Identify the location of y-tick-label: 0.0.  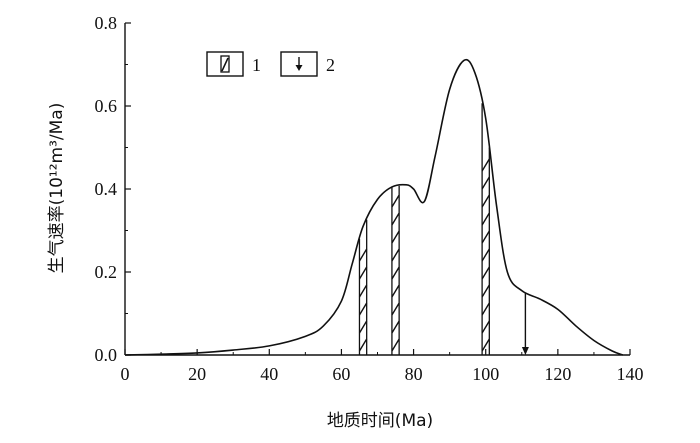
(106, 355).